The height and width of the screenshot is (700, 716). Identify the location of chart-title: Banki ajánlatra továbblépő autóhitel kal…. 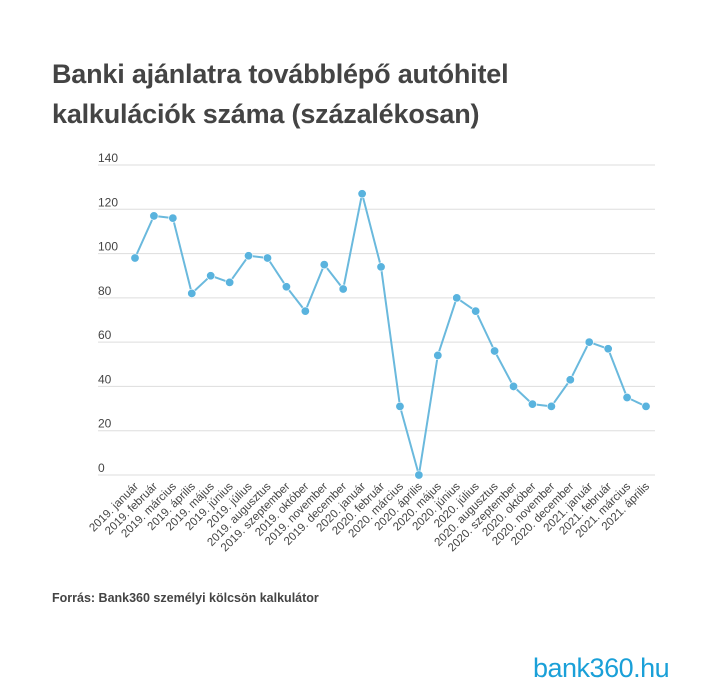
(352, 94).